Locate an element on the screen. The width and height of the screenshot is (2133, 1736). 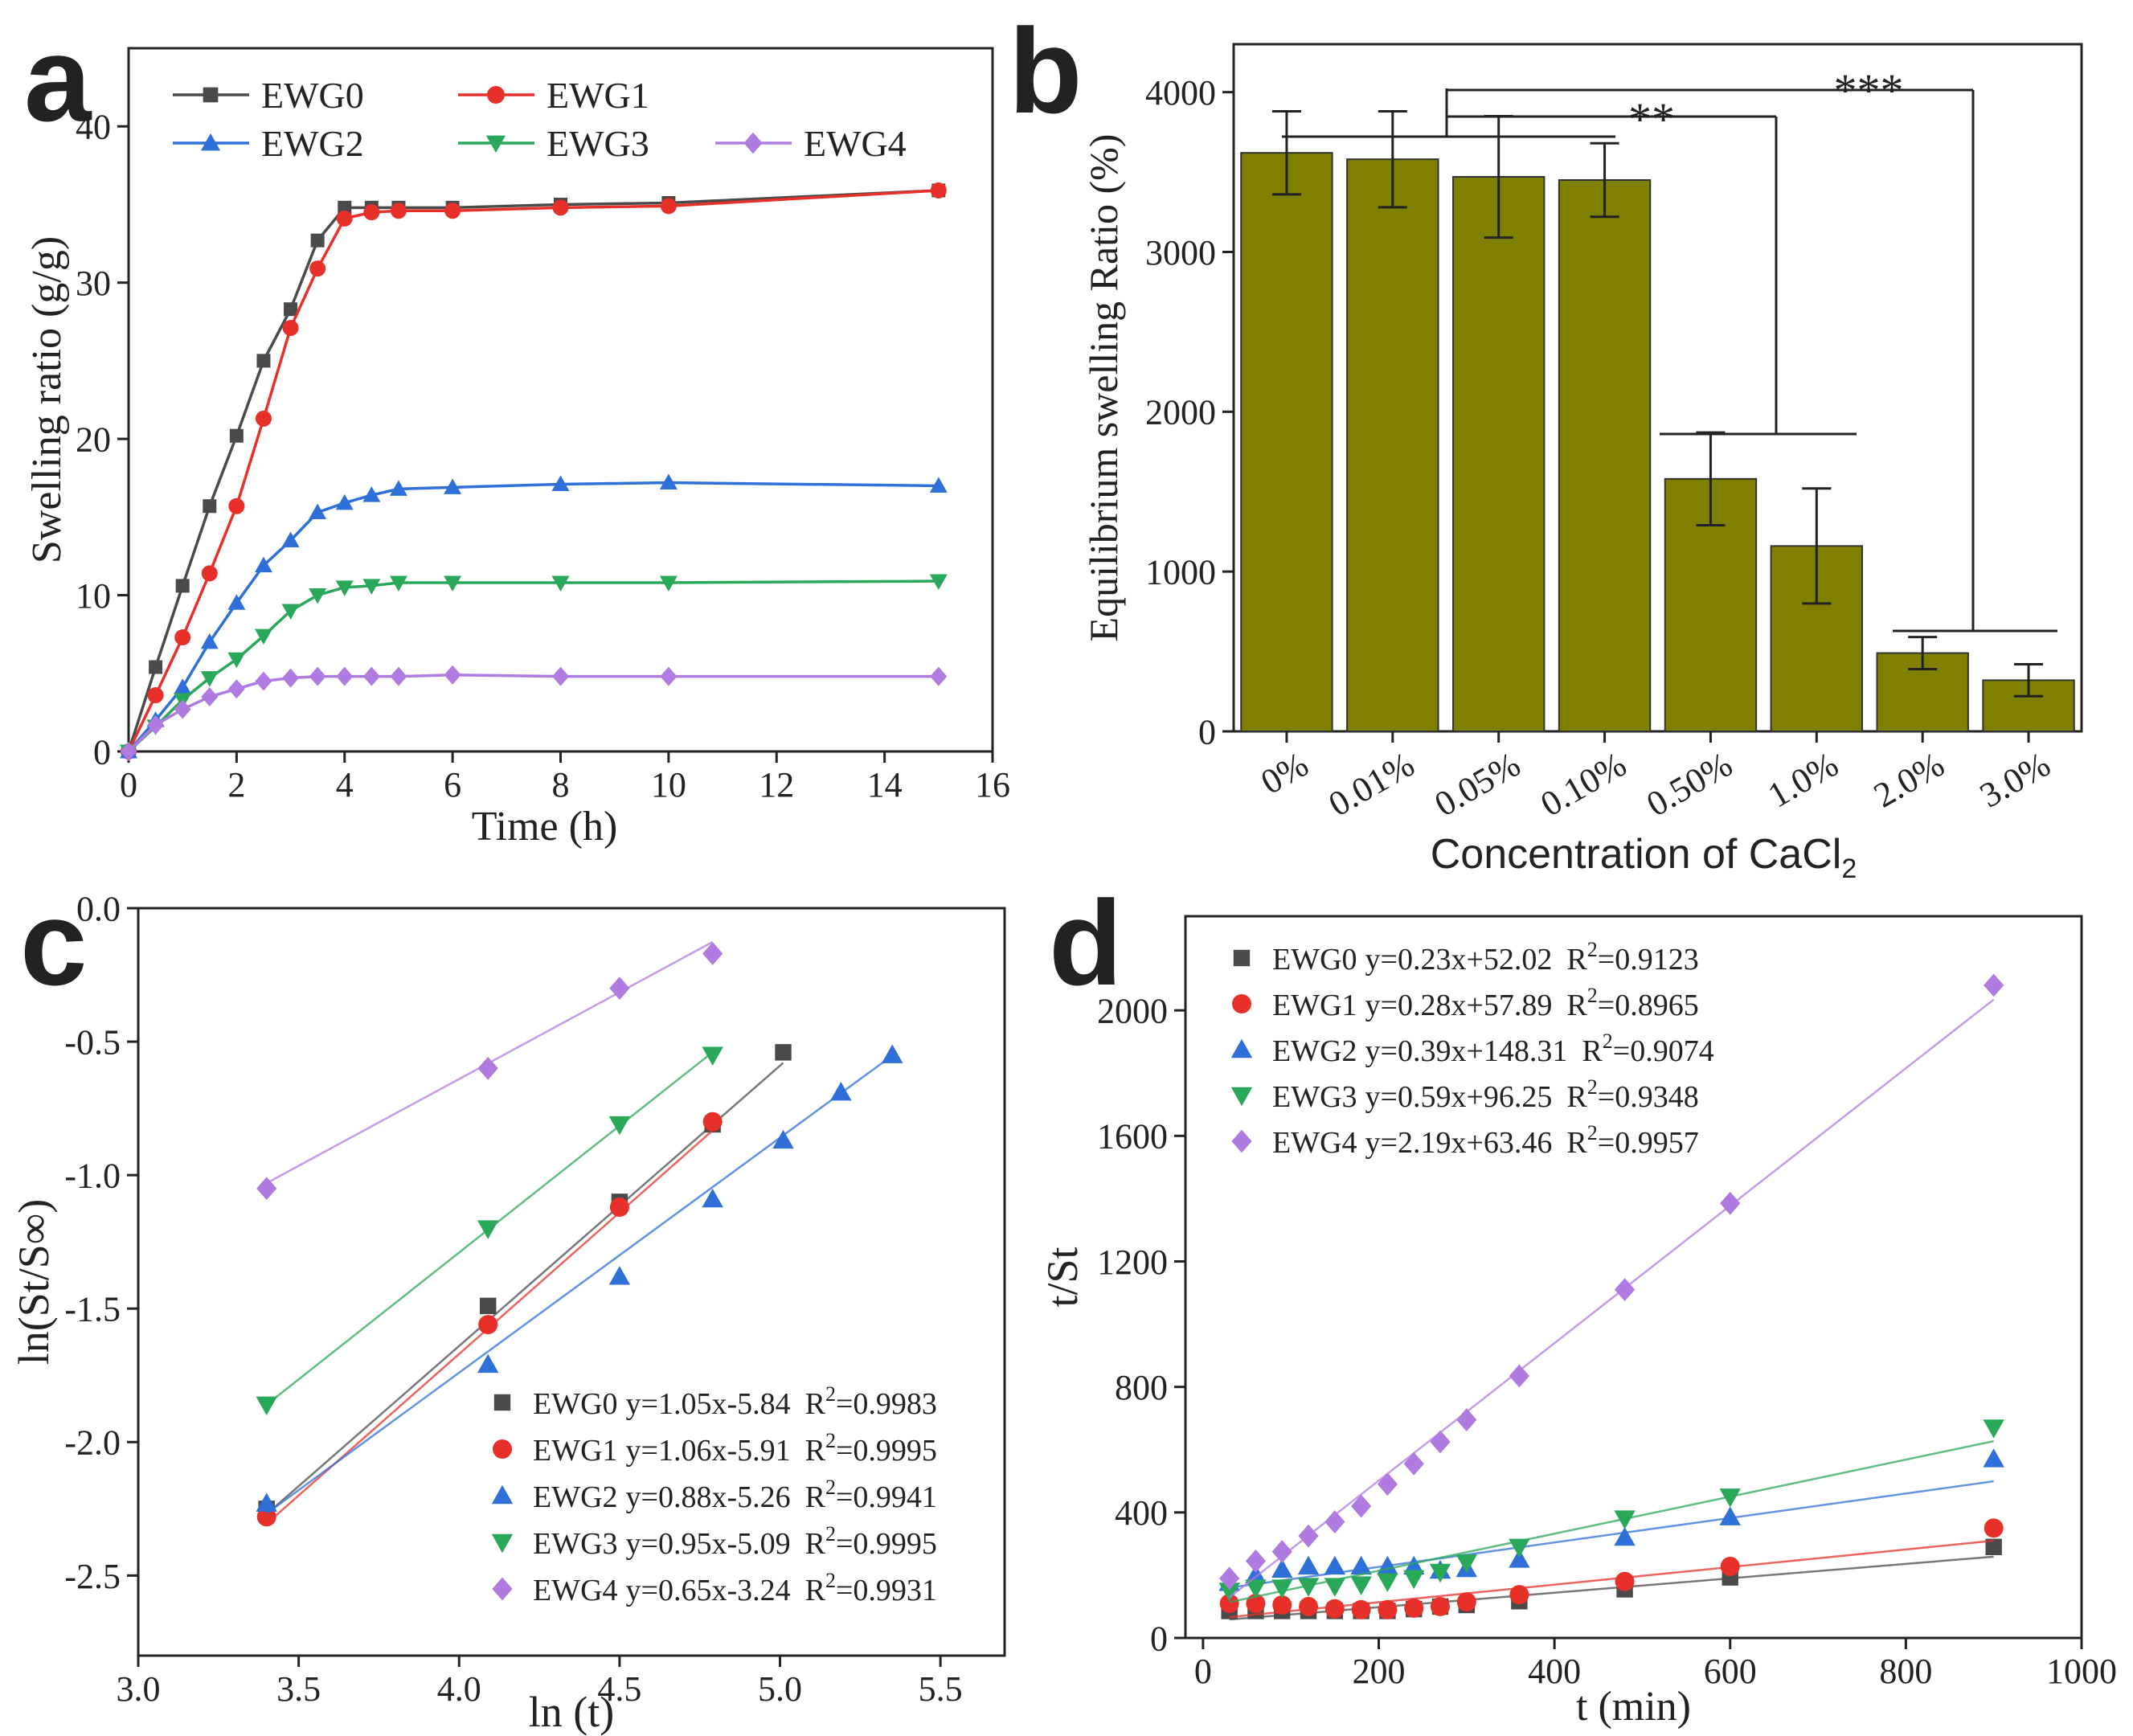
d-legend-r2-value: =0.8965 is located at coordinates (1649, 1005).